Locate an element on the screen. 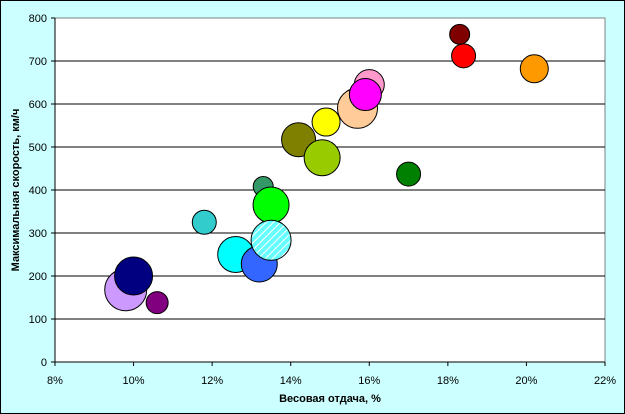 The image size is (625, 414). y-tick-label: 100 is located at coordinates (38, 320).